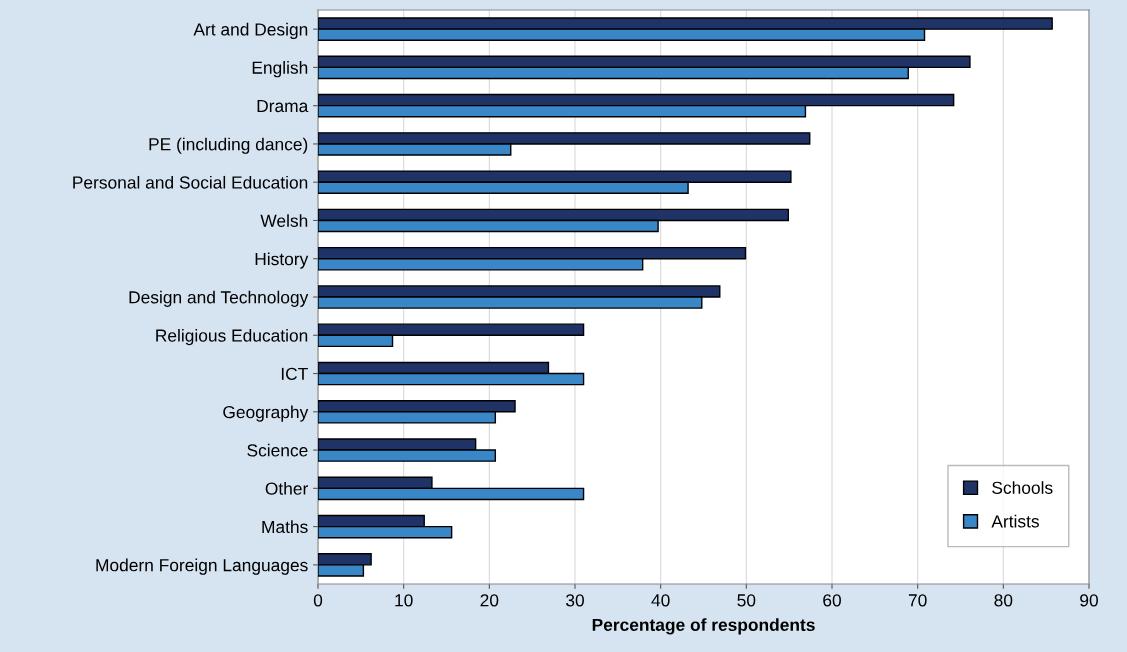 The image size is (1127, 652). I want to click on x-axis-title: Percentage of respondents, so click(703, 626).